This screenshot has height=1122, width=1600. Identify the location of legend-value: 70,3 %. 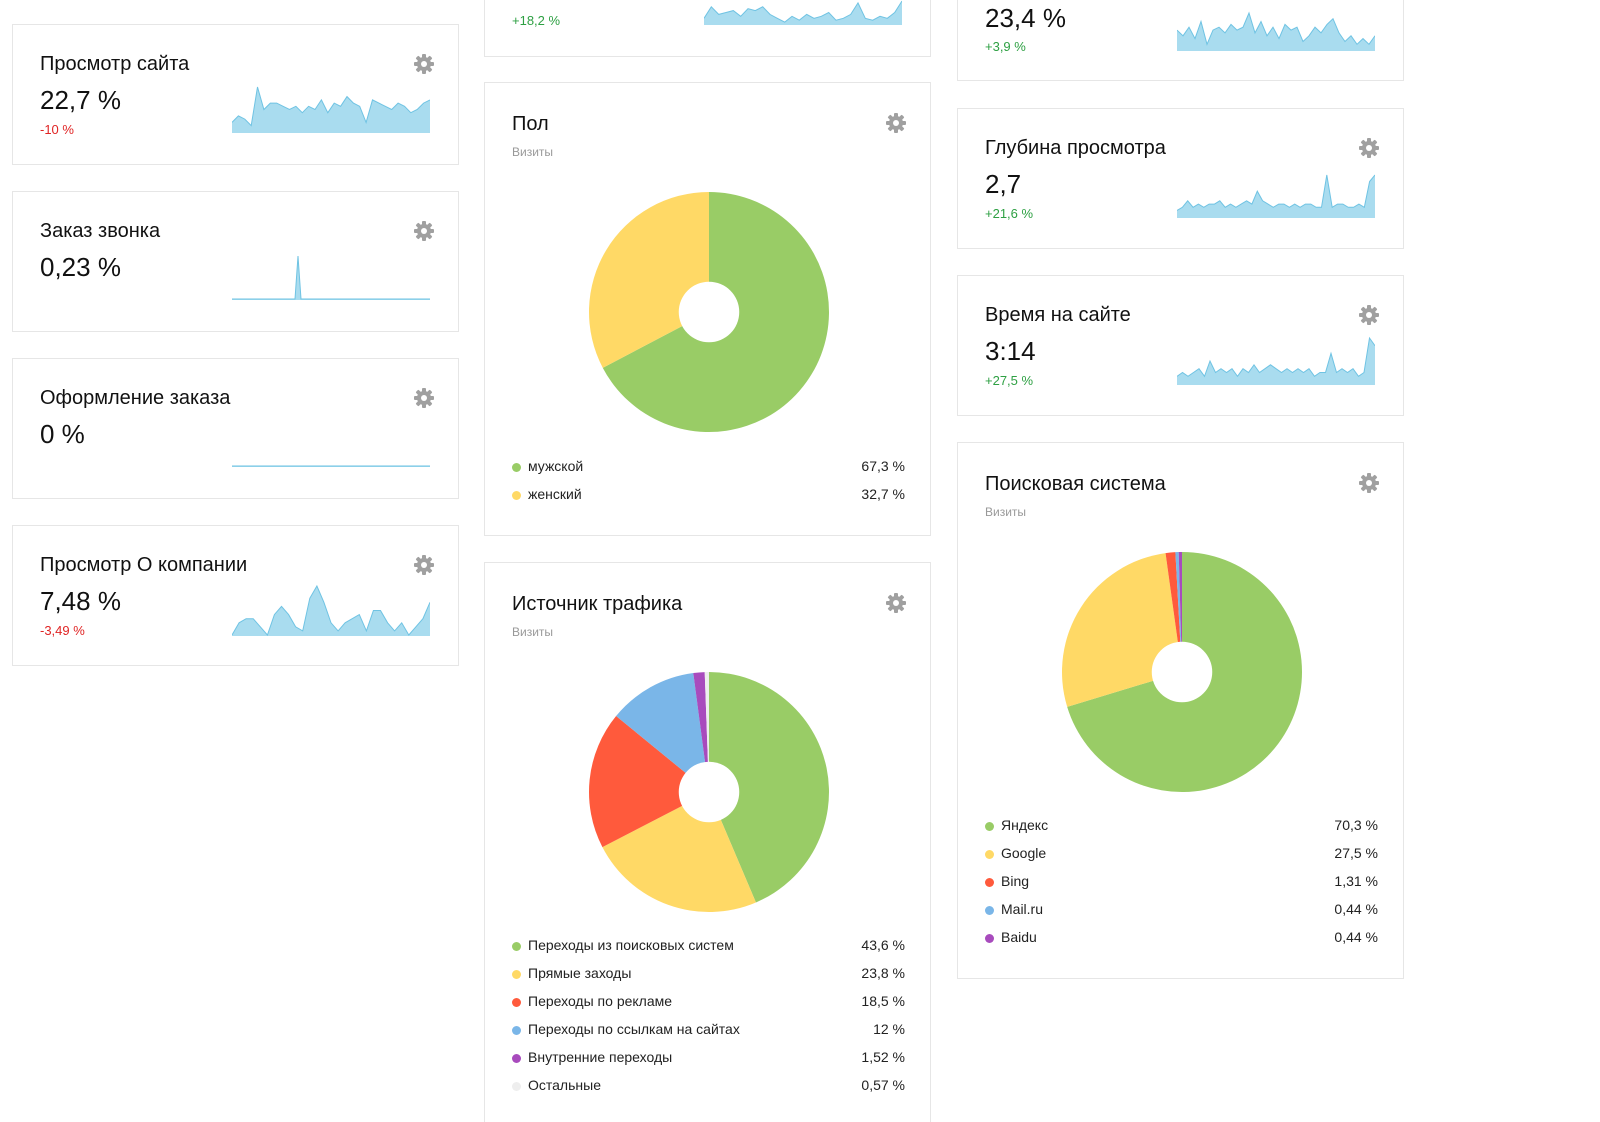
(1356, 825).